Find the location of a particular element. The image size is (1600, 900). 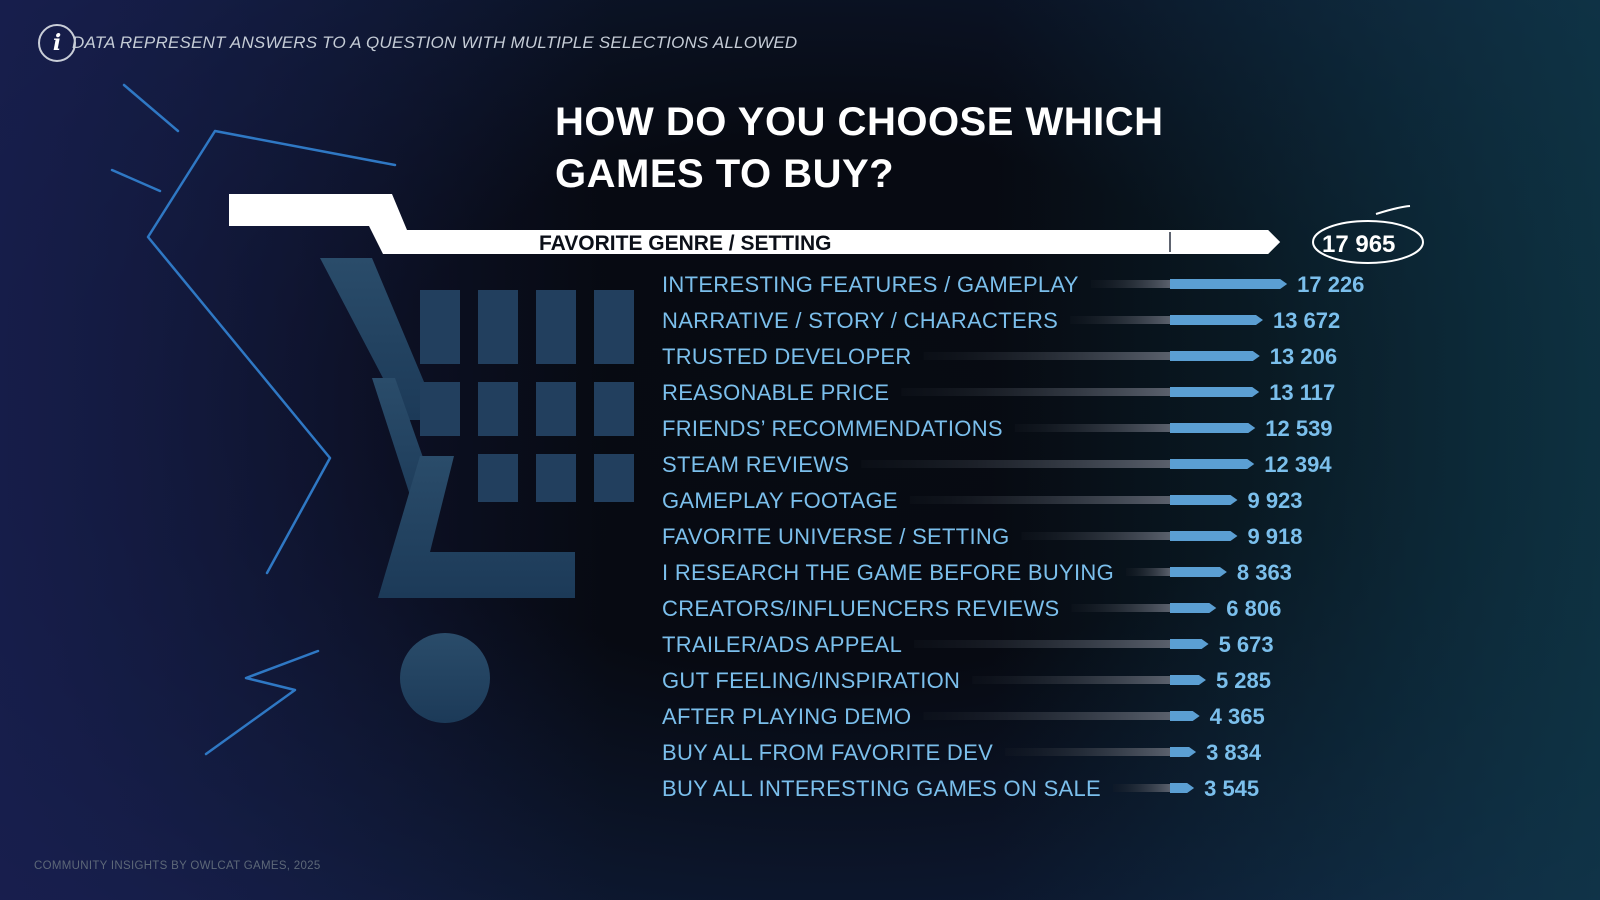

top-value-circle-tail is located at coordinates (1393, 210).